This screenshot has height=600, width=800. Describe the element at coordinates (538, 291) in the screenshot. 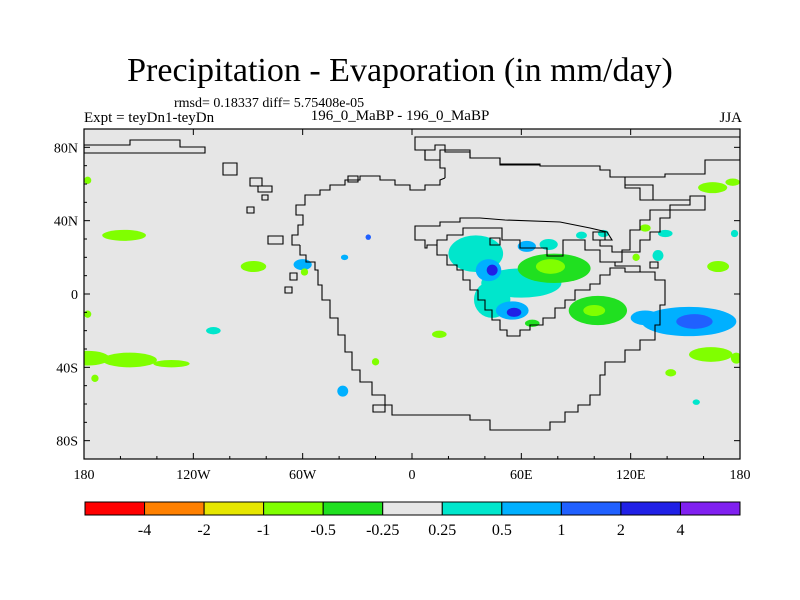

I see `coastline-tethys-south` at that location.